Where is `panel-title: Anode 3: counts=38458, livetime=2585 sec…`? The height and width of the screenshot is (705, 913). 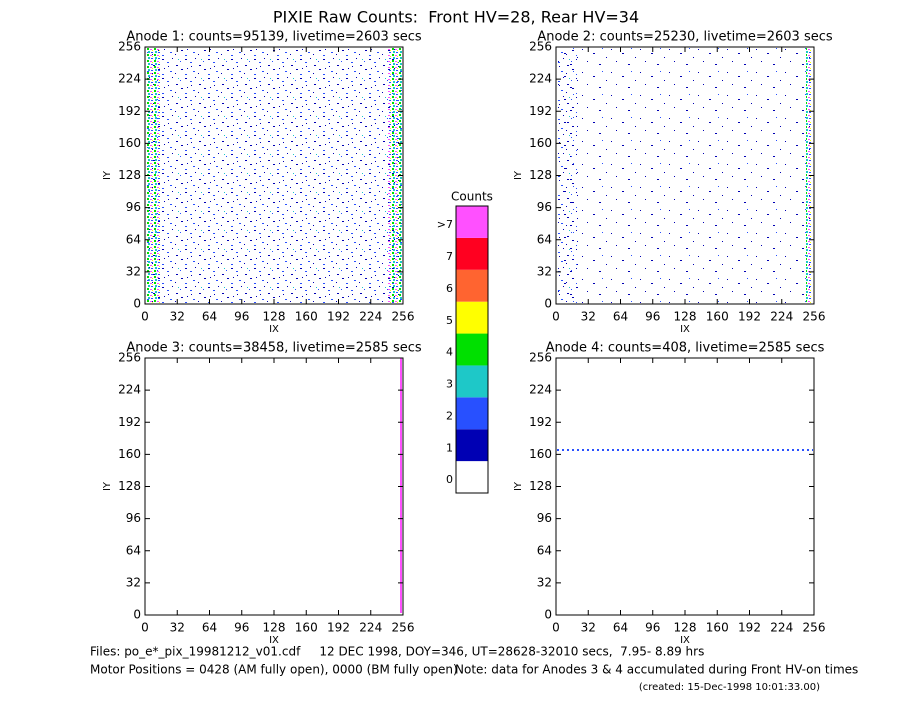
panel-title: Anode 3: counts=38458, livetime=2585 sec… is located at coordinates (274, 348).